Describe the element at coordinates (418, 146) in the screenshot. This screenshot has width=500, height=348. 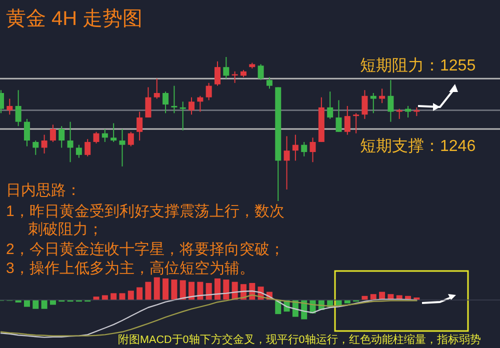
I see `ref-line-label: 短期支撑：1246` at that location.